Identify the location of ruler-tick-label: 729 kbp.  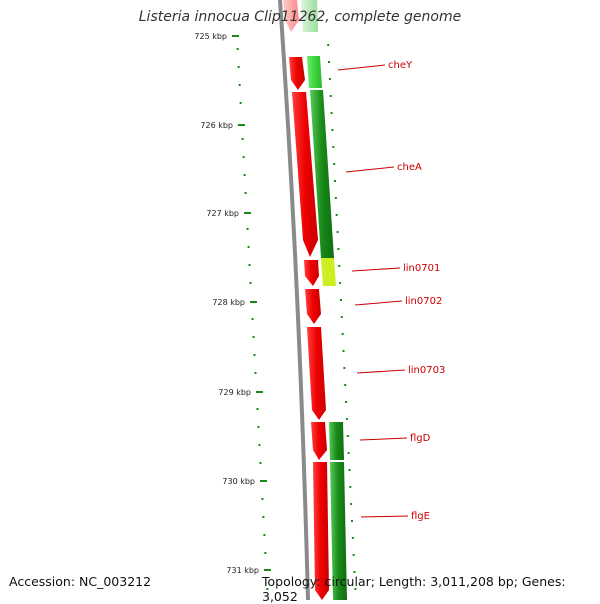
(234, 392).